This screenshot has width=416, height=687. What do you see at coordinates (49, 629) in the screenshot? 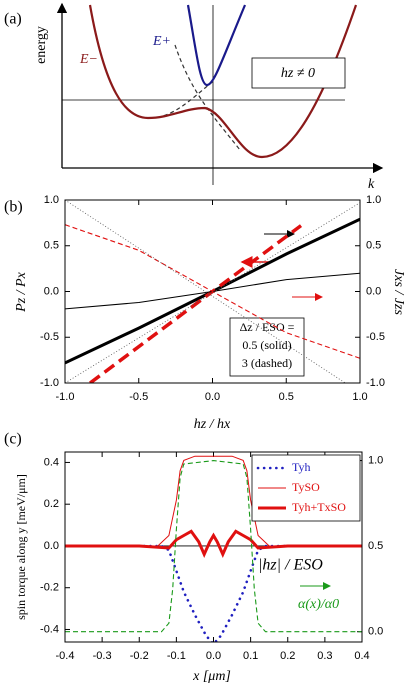
I see `y-tick-label: -0.4` at bounding box center [49, 629].